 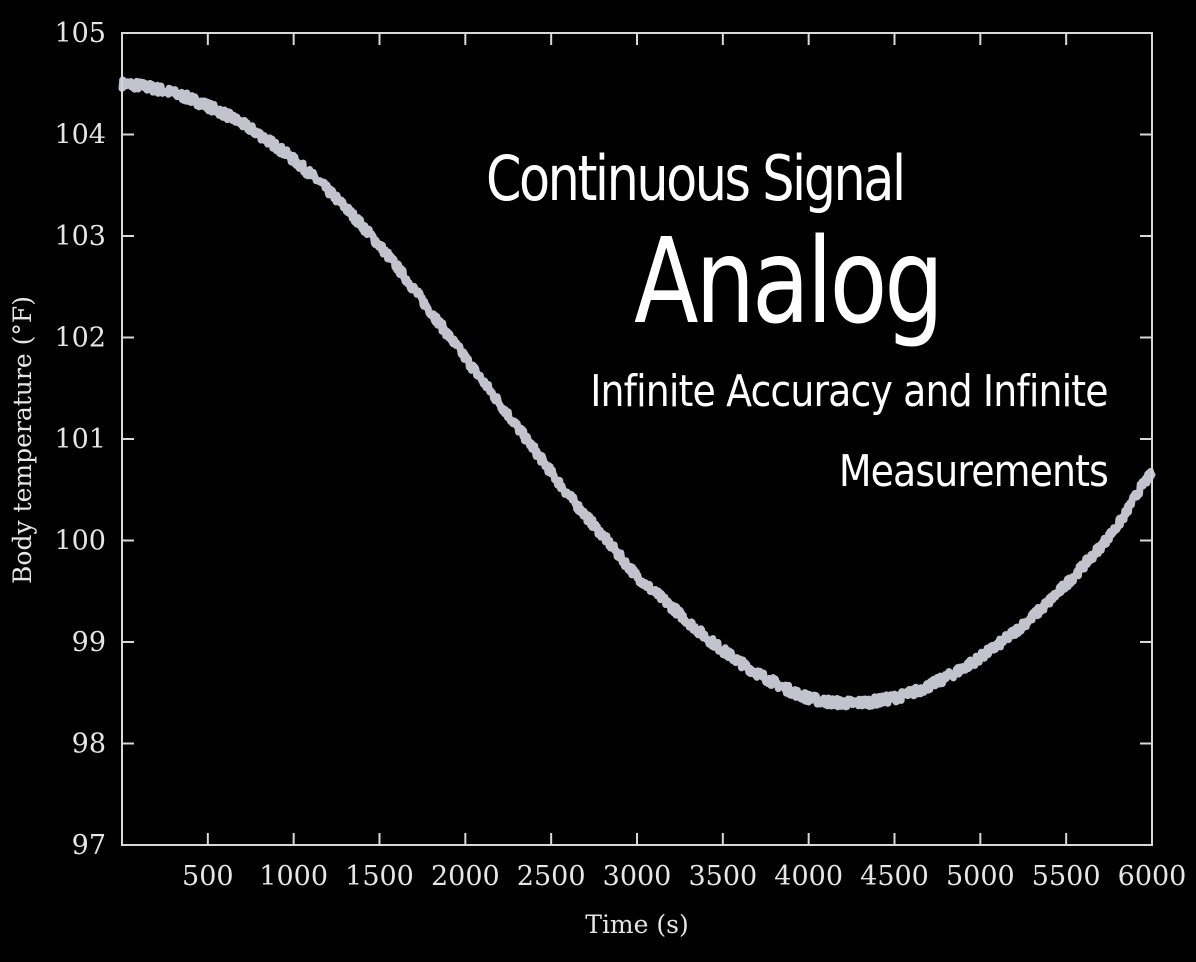 I want to click on overlay-title: Analog, so click(x=789, y=281).